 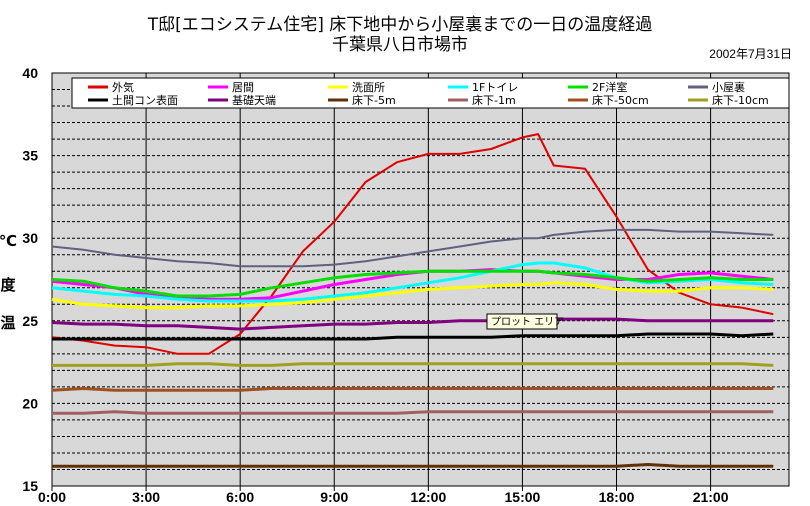 What do you see at coordinates (30, 403) in the screenshot?
I see `y-tick-label: 20` at bounding box center [30, 403].